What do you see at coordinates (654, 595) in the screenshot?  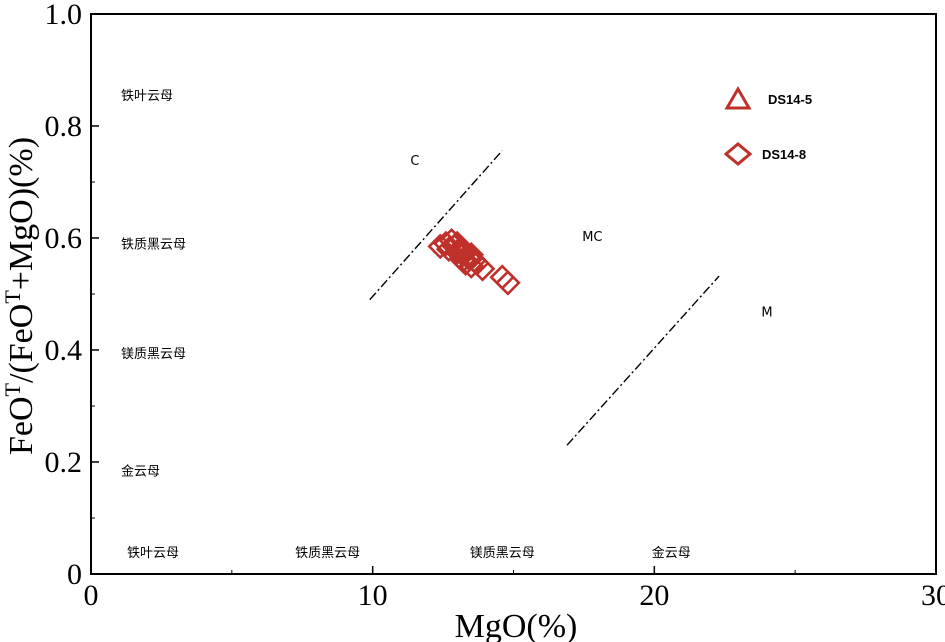 I see `x-tick-label: 20` at bounding box center [654, 595].